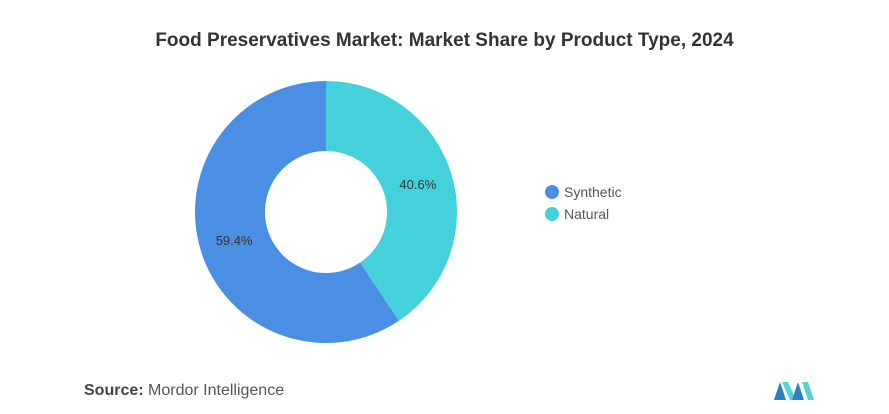 This screenshot has width=889, height=414. I want to click on source-note: Source: Mordor Intelligence, so click(184, 391).